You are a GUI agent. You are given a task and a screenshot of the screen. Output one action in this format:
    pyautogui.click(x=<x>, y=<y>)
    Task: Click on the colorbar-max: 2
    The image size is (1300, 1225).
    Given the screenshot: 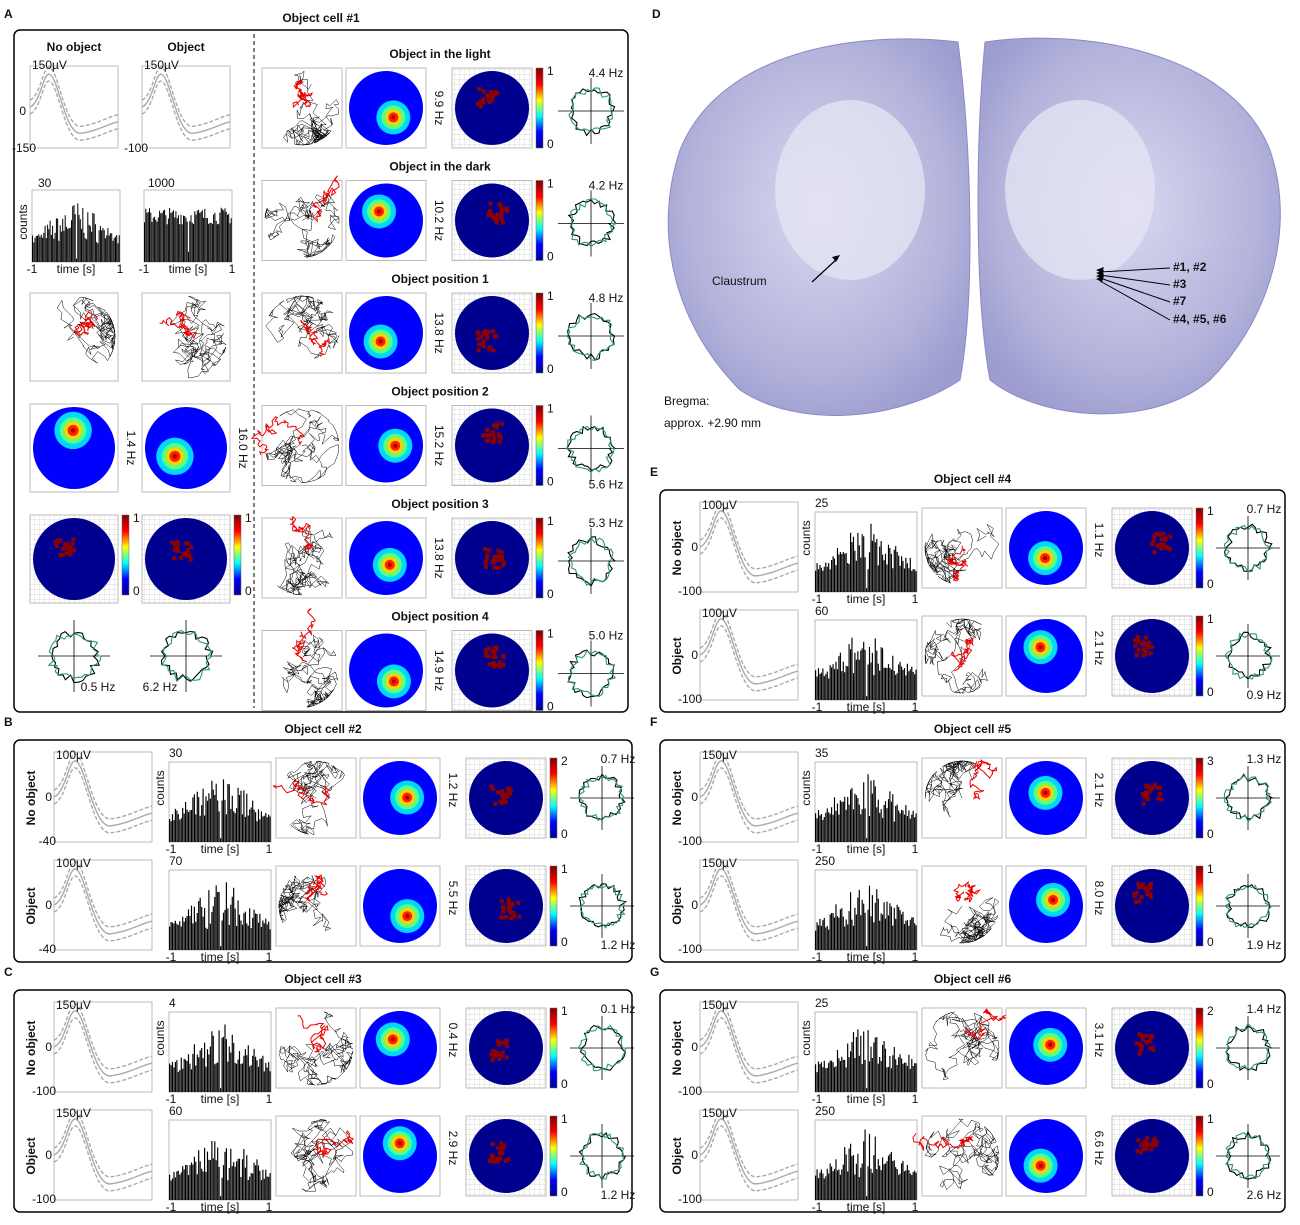 What is the action you would take?
    pyautogui.click(x=564, y=761)
    